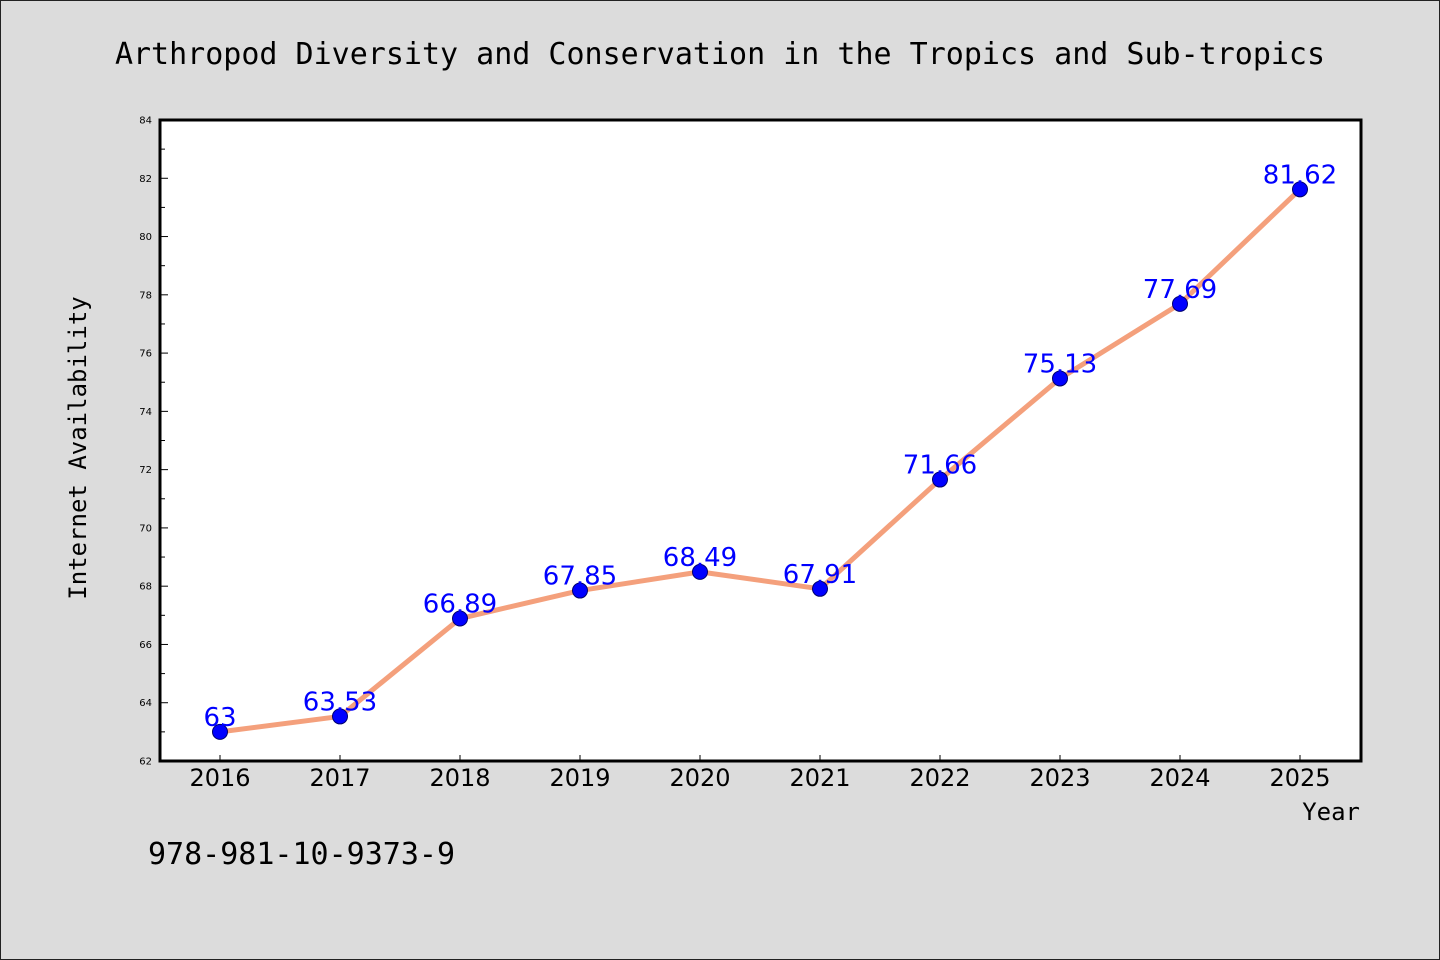 The width and height of the screenshot is (1440, 960). Describe the element at coordinates (1180, 290) in the screenshot. I see `data-label: 77.69` at that location.